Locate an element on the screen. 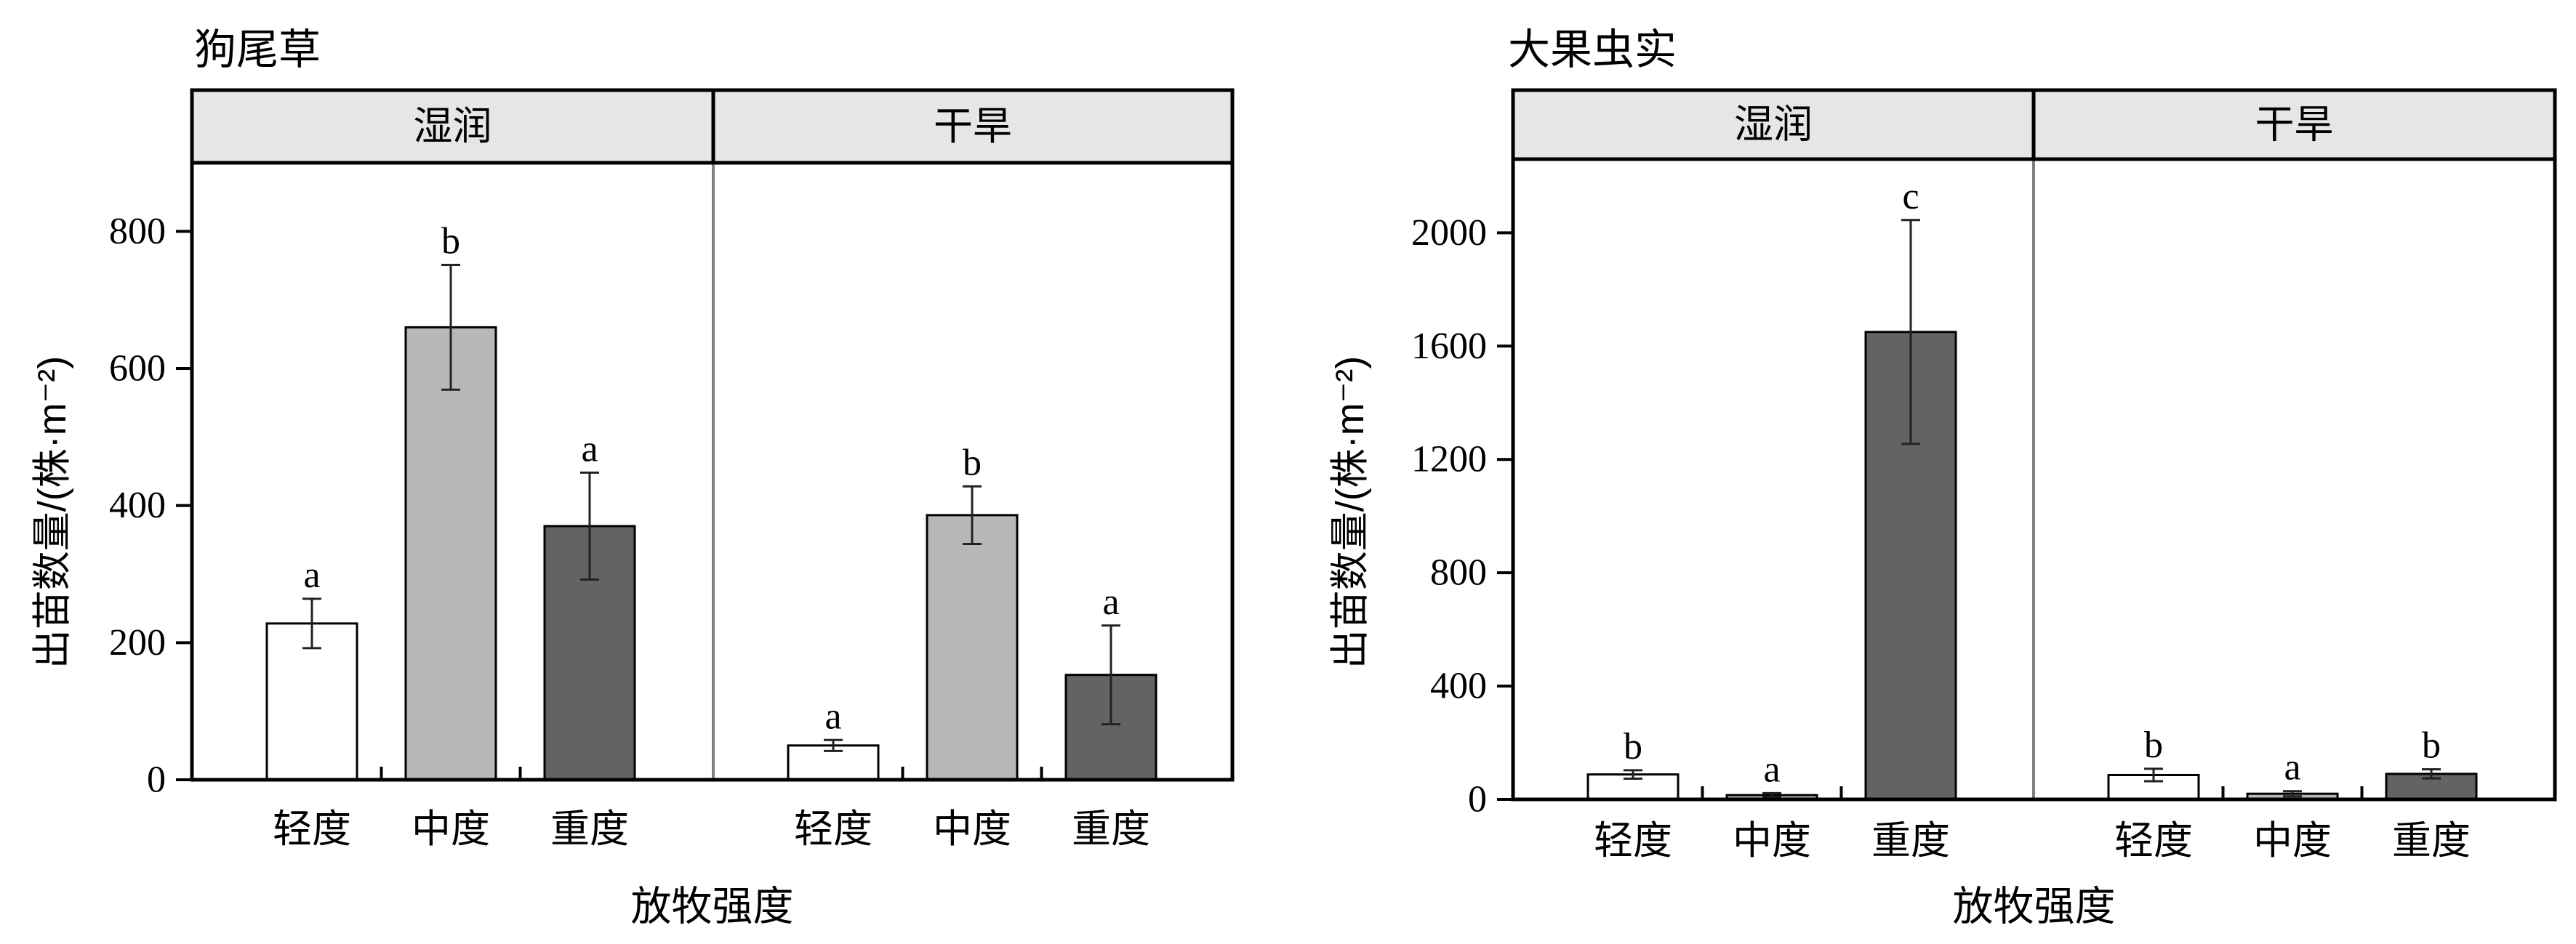  y-tick-label: 1600 is located at coordinates (1449, 347).